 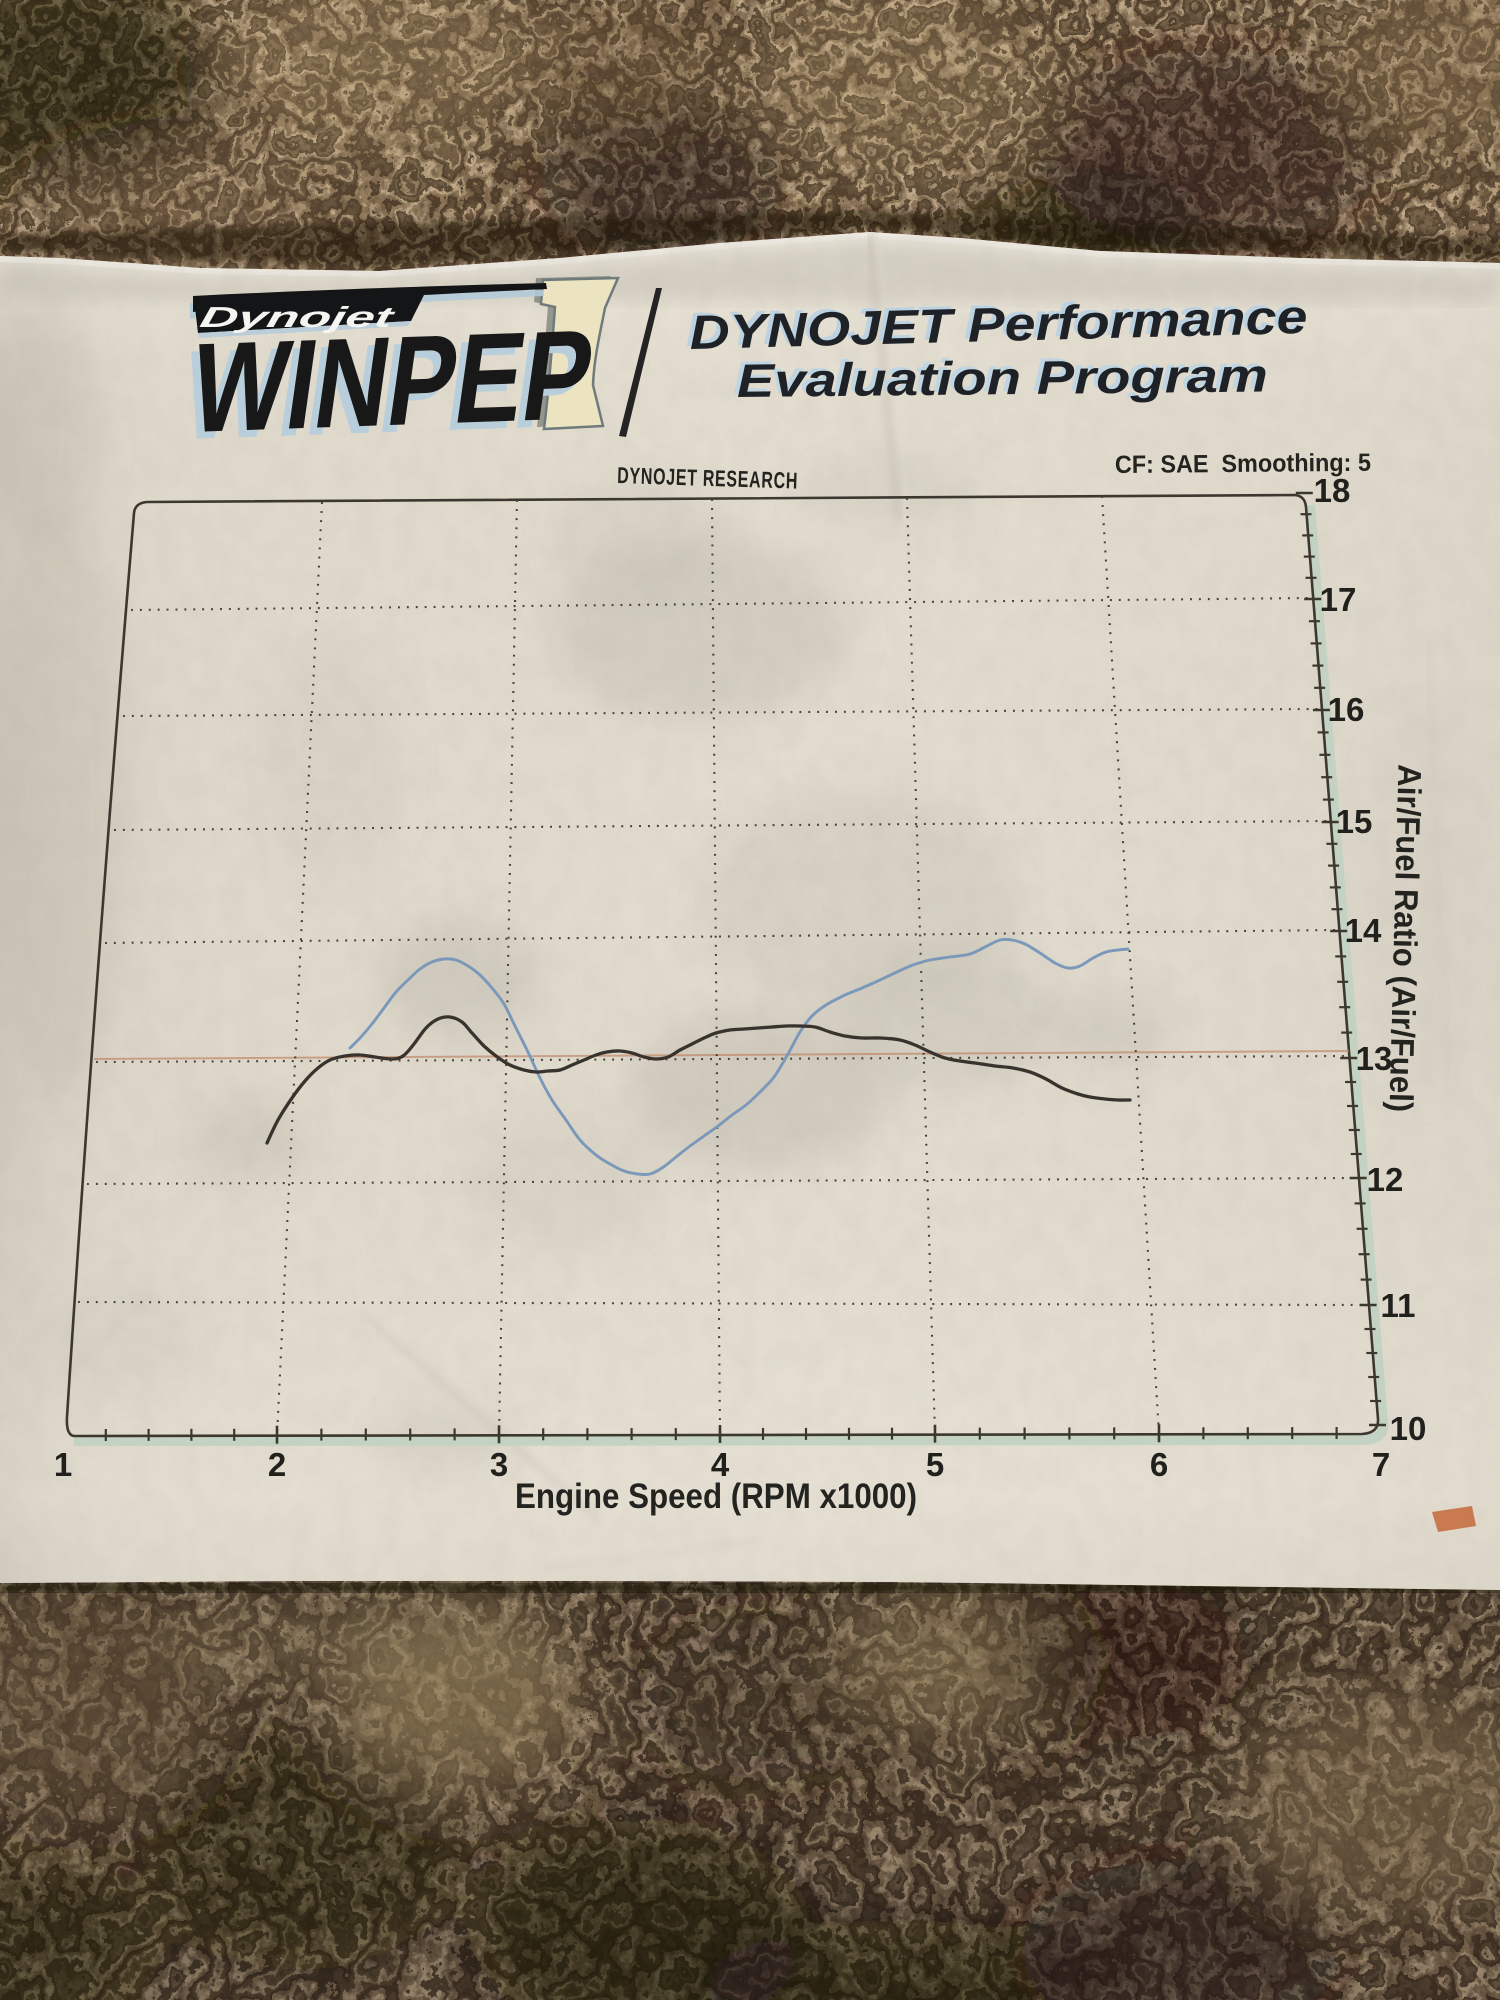 I want to click on svg-text: 7, so click(x=1381, y=1464).